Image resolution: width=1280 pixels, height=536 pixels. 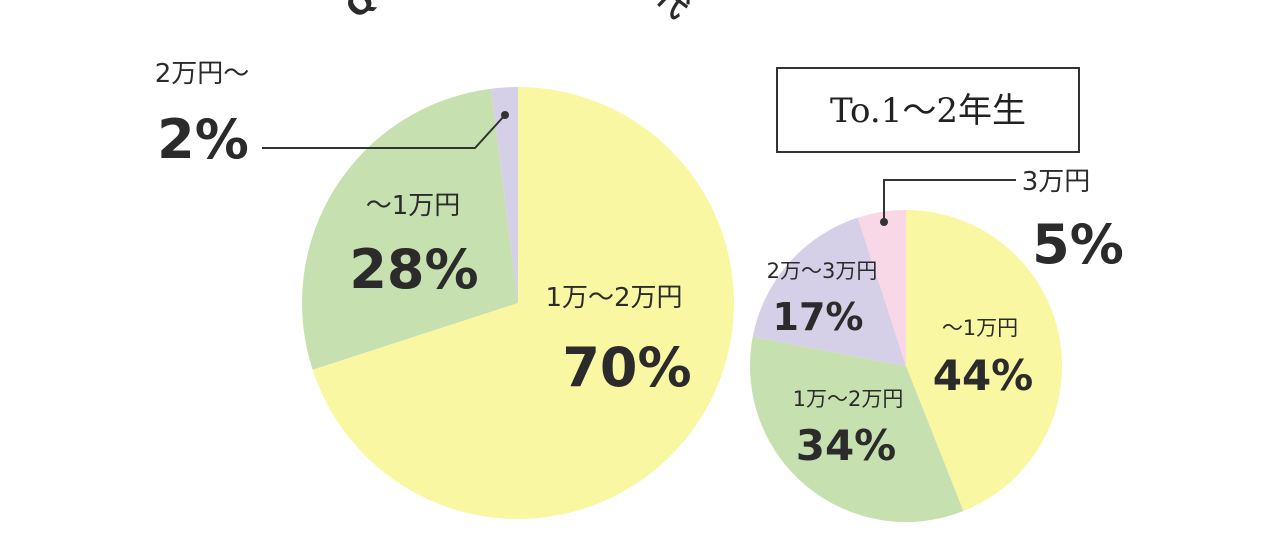 What do you see at coordinates (848, 399) in the screenshot?
I see `right-slice-label-1man-2man: 1万～2万円` at bounding box center [848, 399].